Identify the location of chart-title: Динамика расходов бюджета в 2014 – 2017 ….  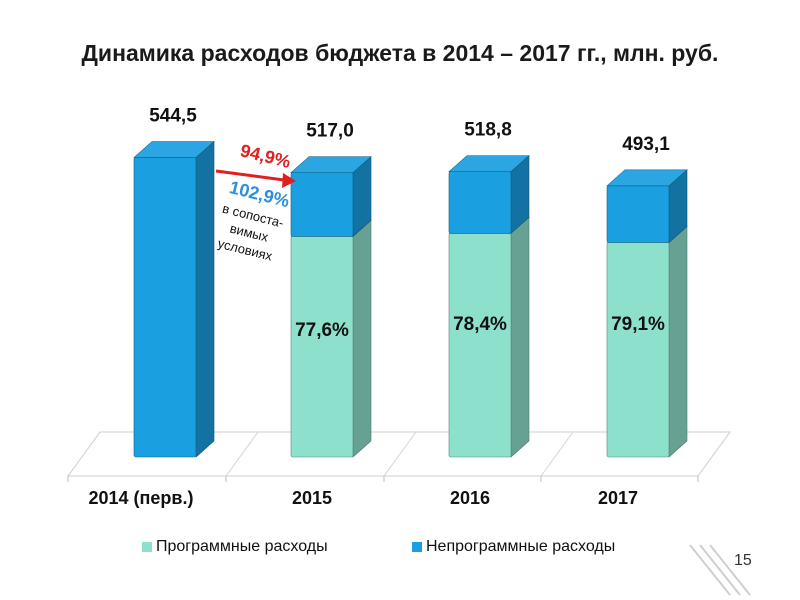
(400, 53).